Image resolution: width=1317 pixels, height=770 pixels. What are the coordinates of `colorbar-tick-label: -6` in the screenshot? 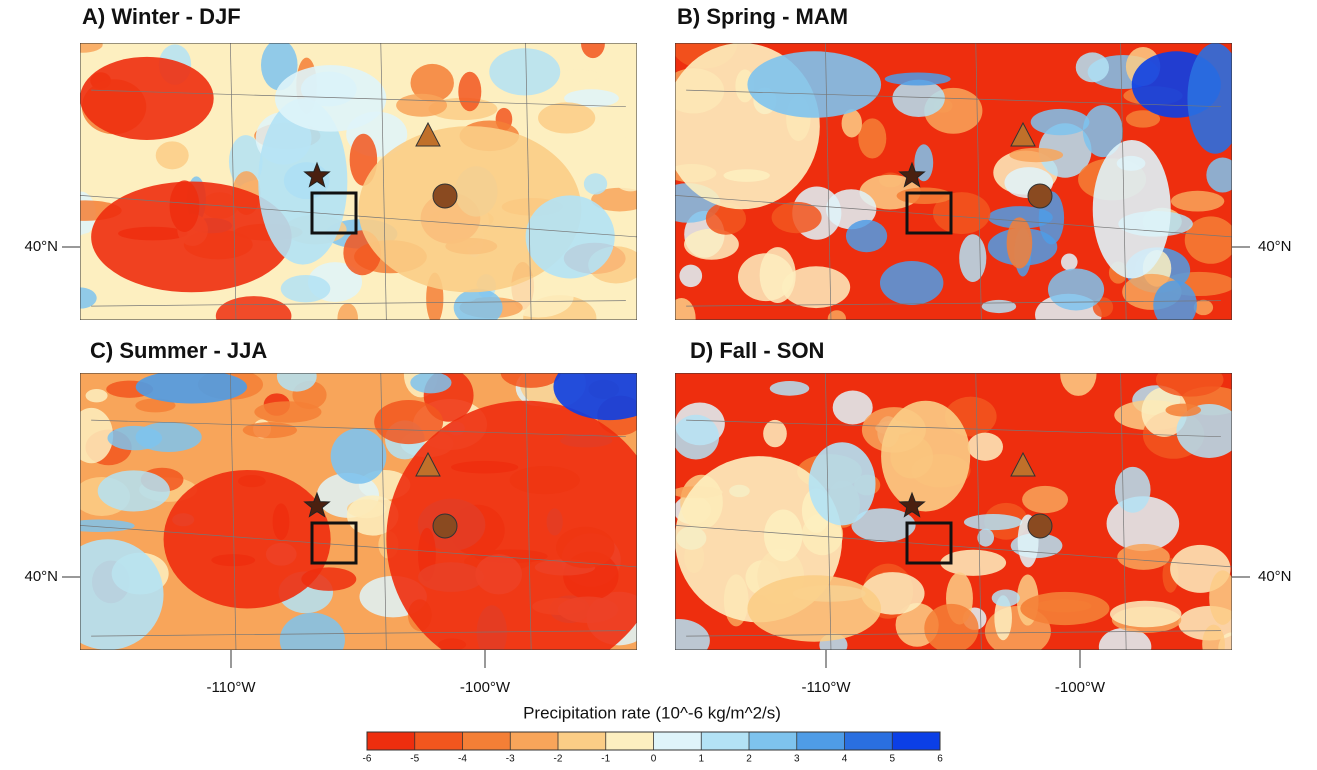 It's located at (367, 759).